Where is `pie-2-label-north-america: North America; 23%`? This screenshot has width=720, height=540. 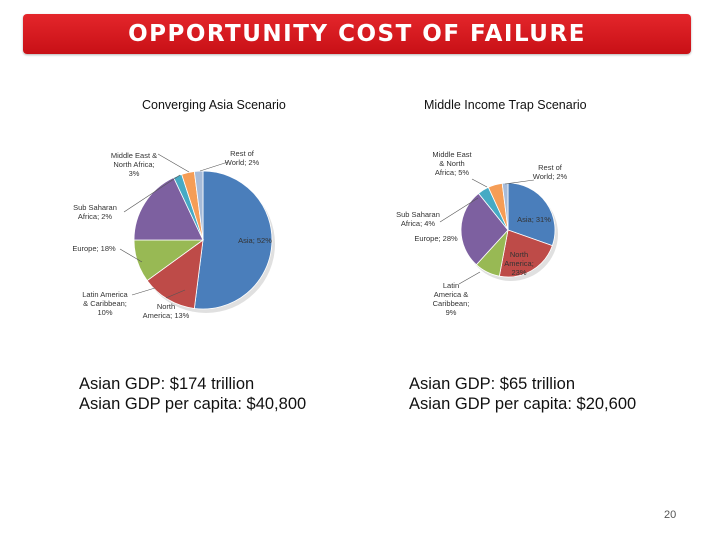
pie-2-label-north-america: North America; 23% is located at coordinates (519, 263).